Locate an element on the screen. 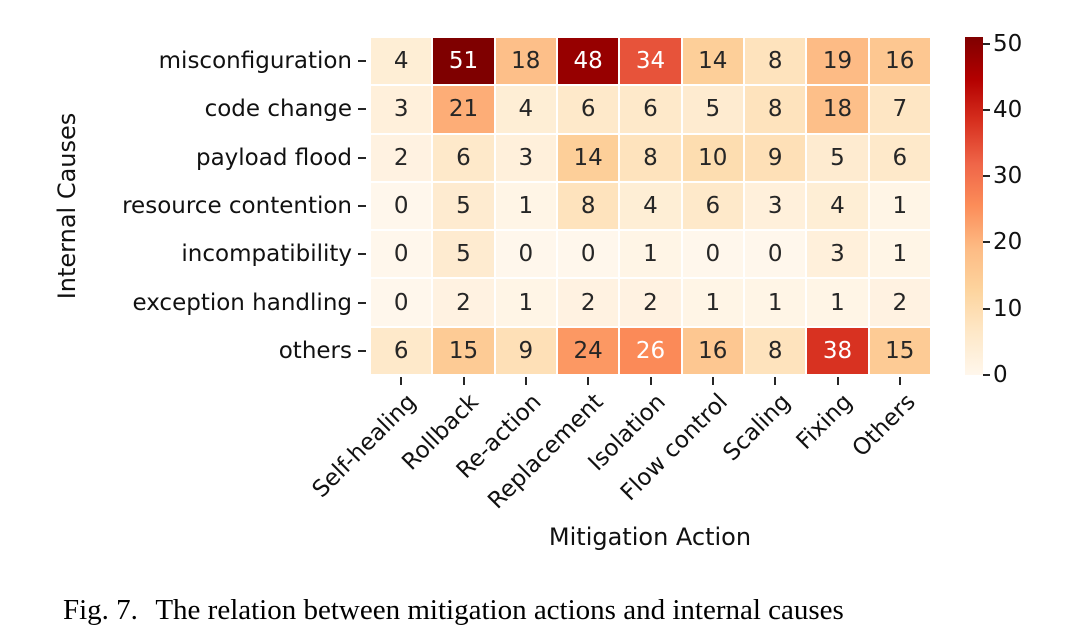 Image resolution: width=1086 pixels, height=636 pixels. y-tick-label: resource contention is located at coordinates (237, 206).